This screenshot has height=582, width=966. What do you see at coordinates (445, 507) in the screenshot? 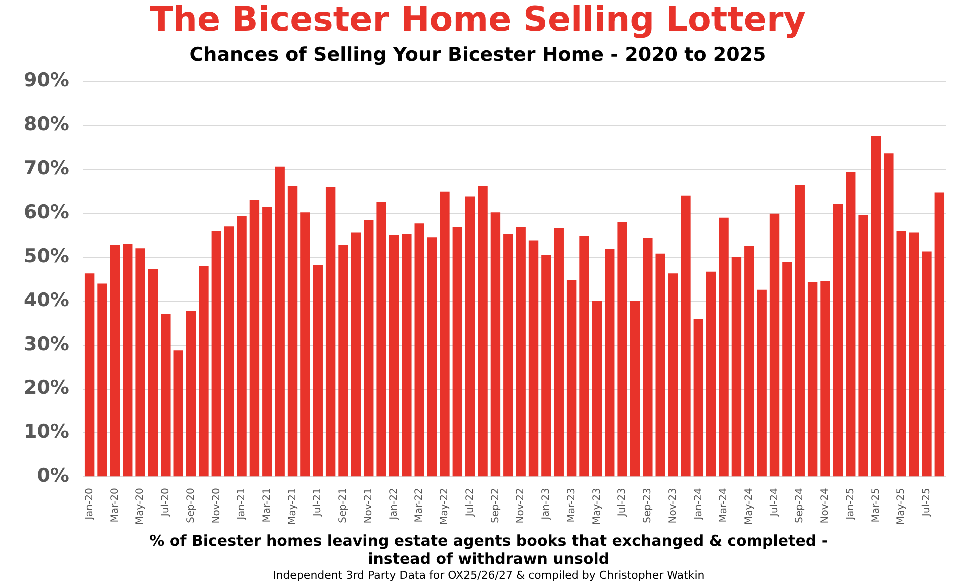
I see `x-tick-label: May-22` at bounding box center [445, 507].